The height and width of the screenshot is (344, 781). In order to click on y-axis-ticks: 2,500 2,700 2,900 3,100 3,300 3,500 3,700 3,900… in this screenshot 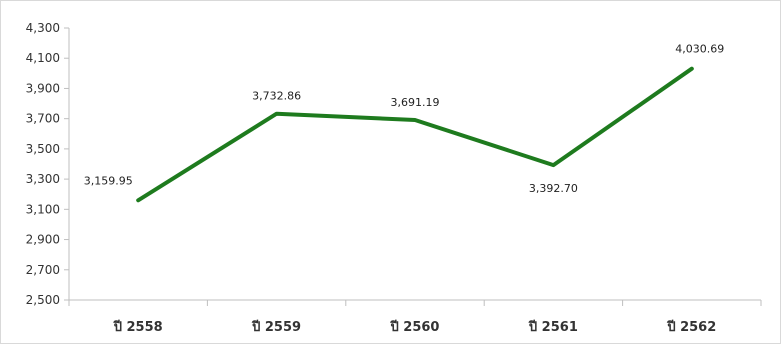, I will do `click(47, 164)`.